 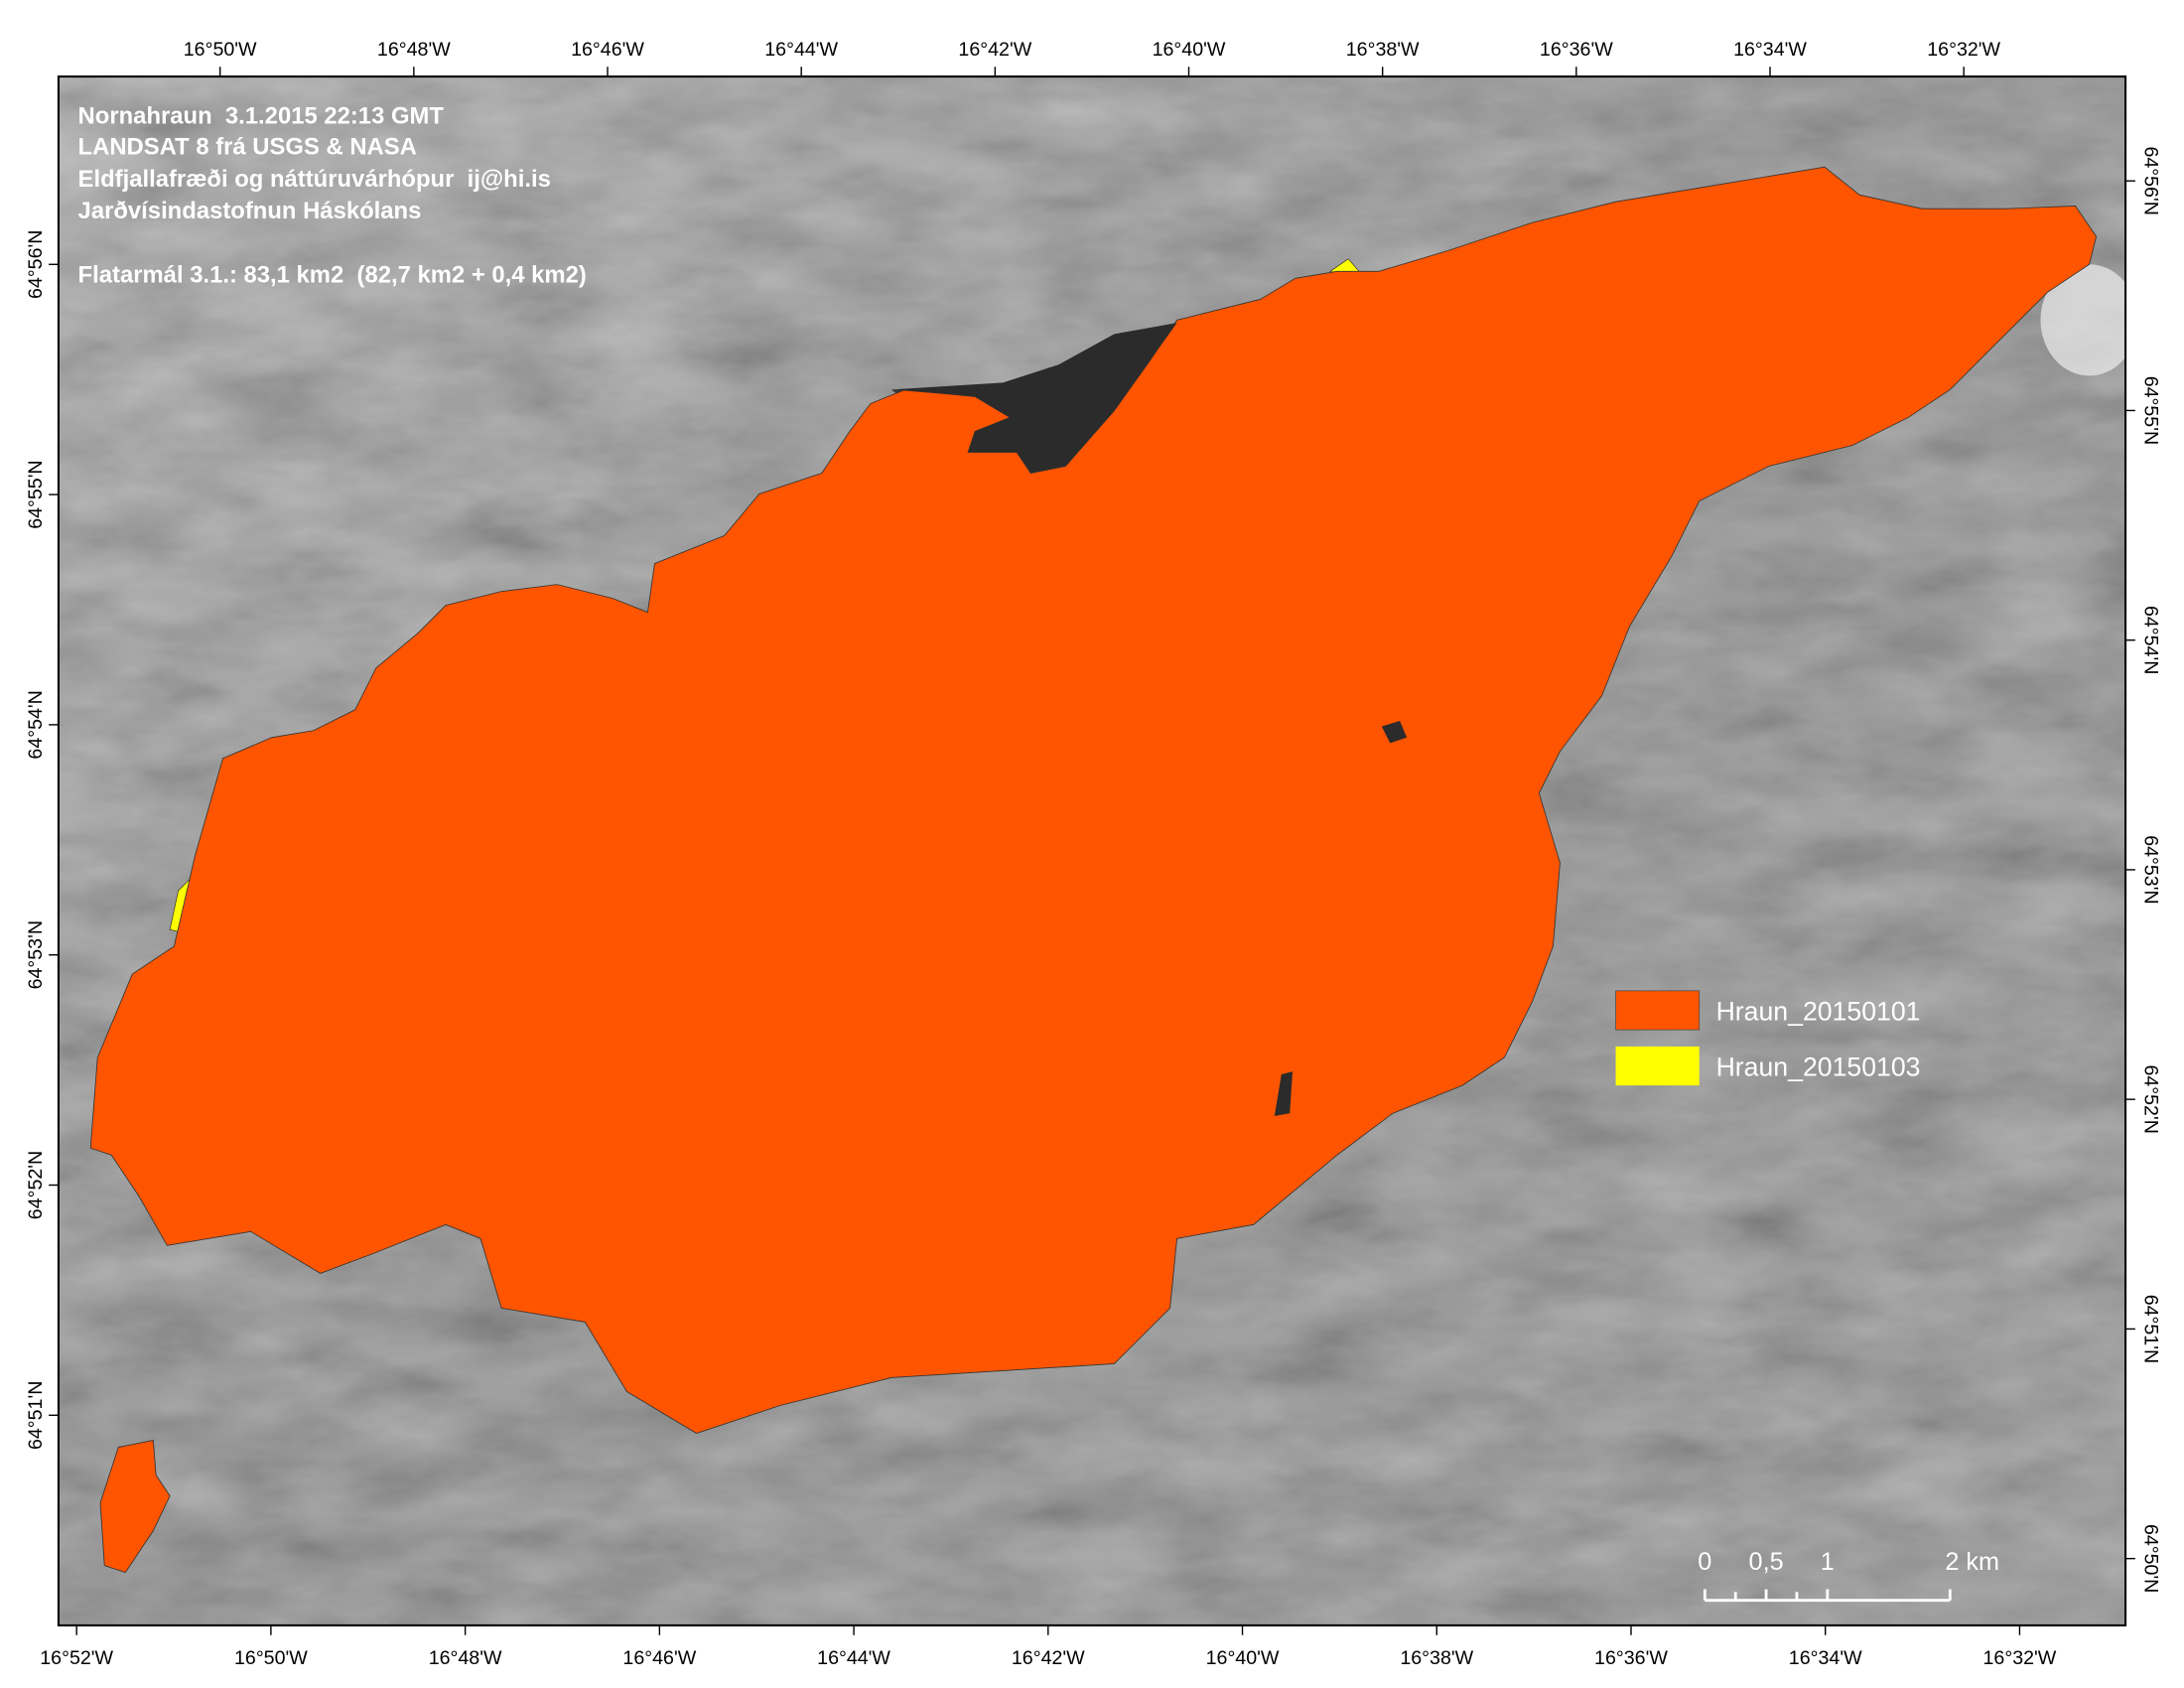 What do you see at coordinates (76, 1658) in the screenshot?
I see `bottom-label: 16°52'W` at bounding box center [76, 1658].